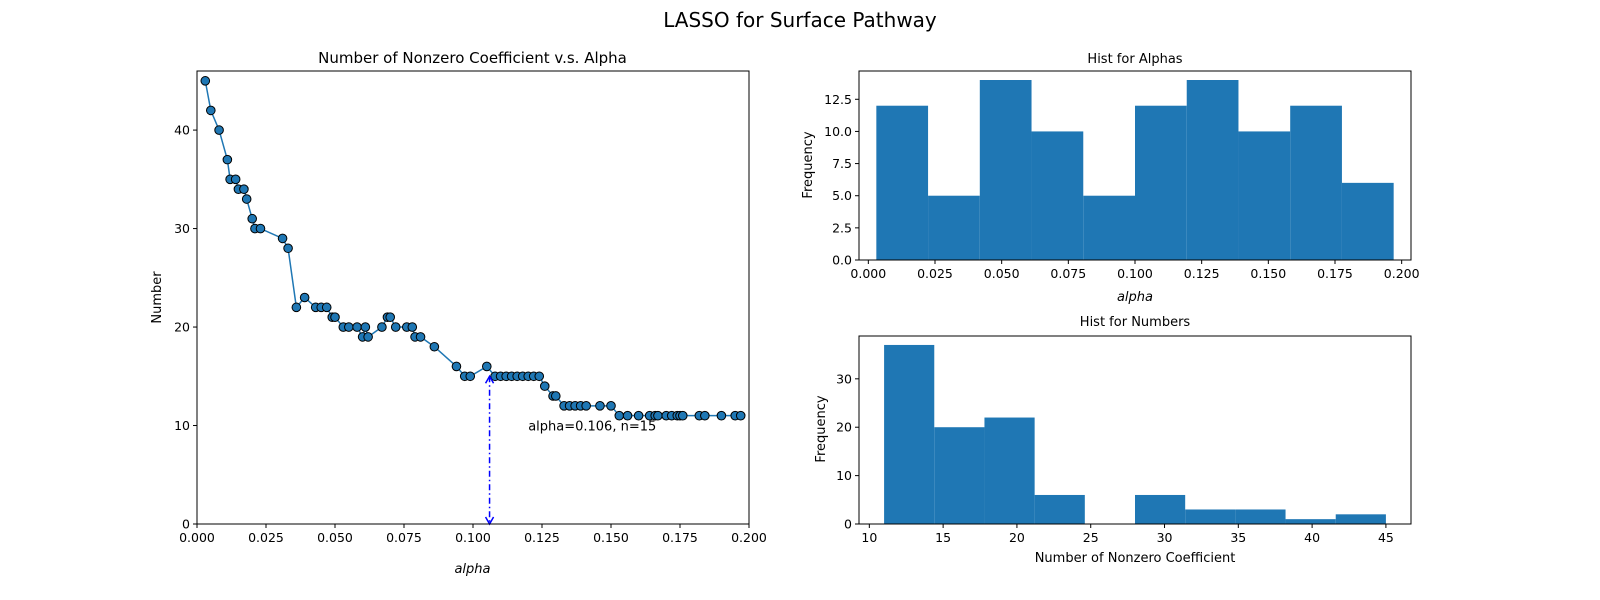 The width and height of the screenshot is (1600, 600). I want to click on alpha-histogram-xtick-label: 0.200, so click(1402, 273).